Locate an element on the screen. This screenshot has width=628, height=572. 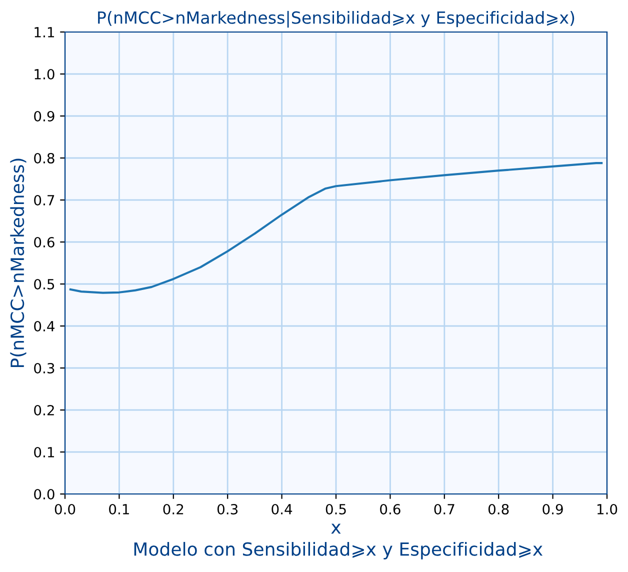
y-tick-label: 0.3 is located at coordinates (44, 368).